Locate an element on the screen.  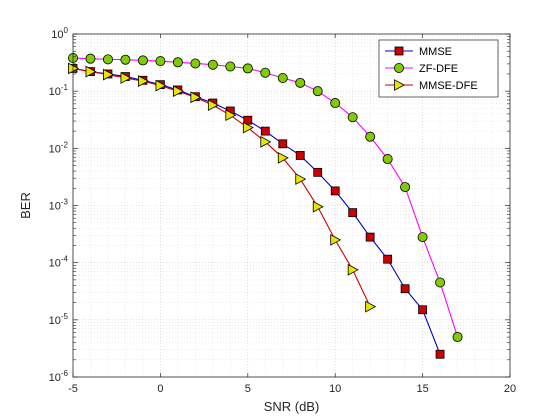
legend: MMSE ZF-DFE MMSE-DFE is located at coordinates (438, 68).